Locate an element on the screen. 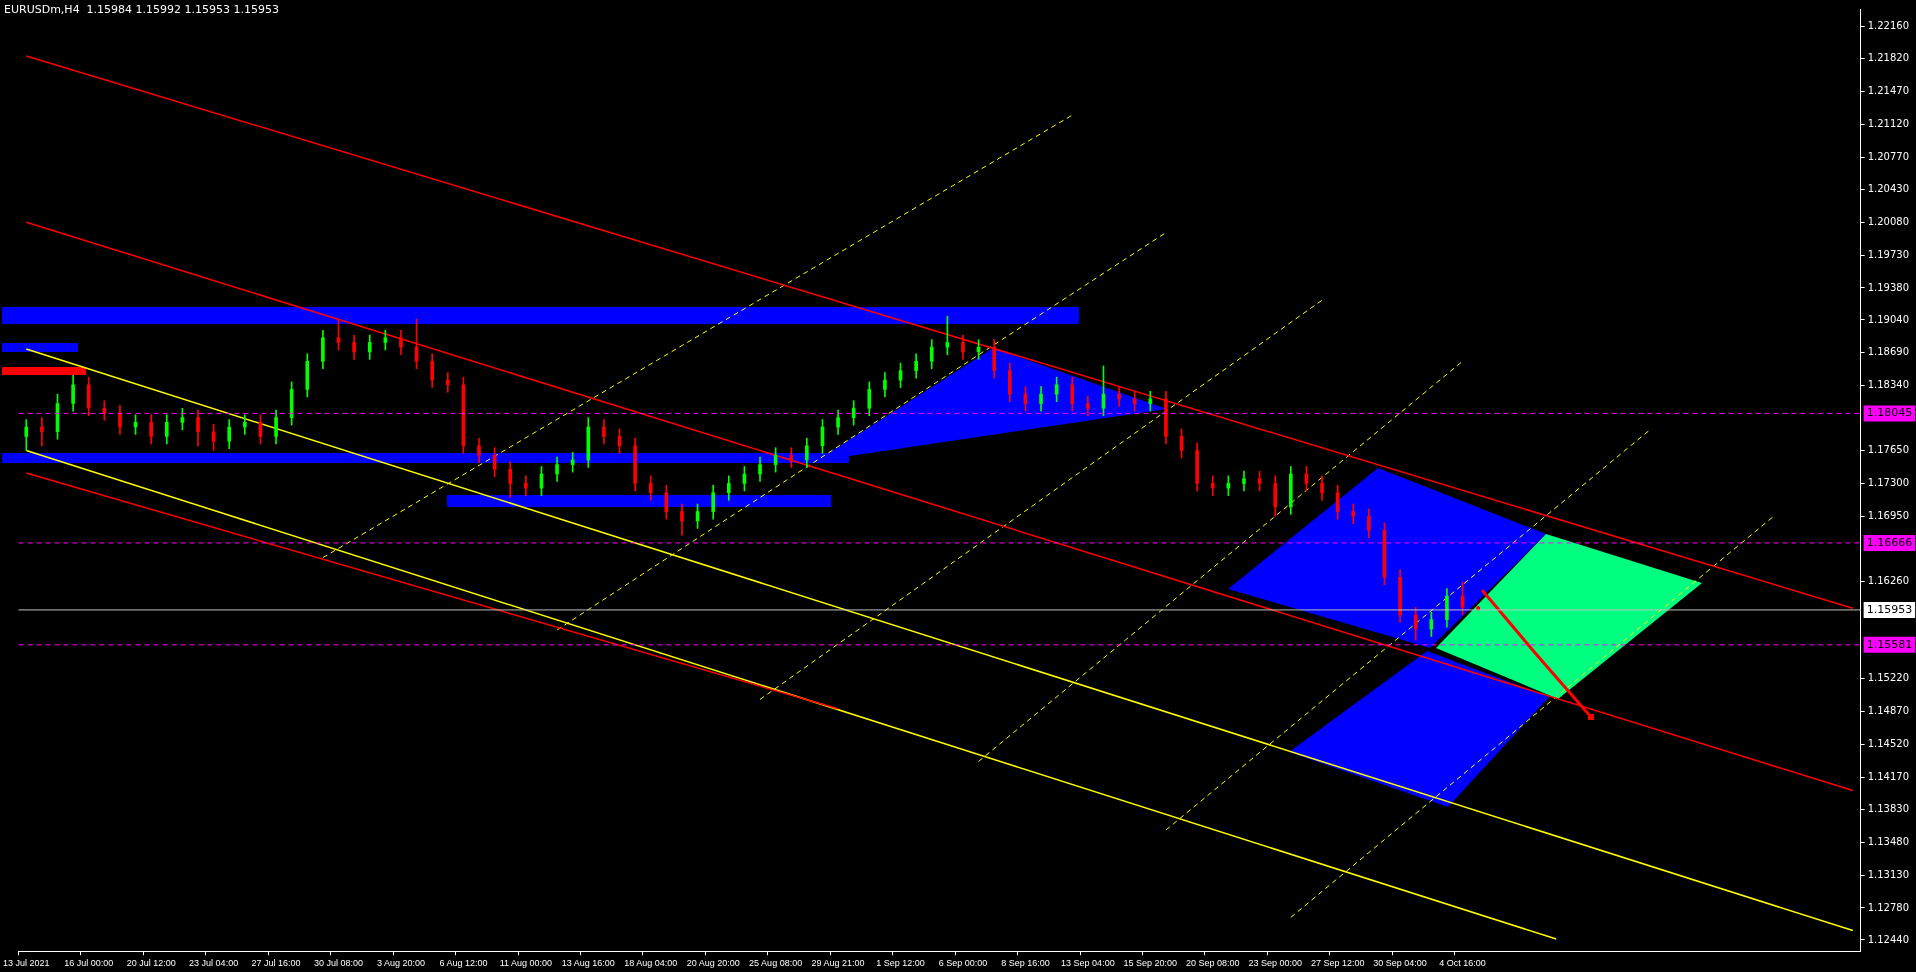  y-tick-label: 1.17650 is located at coordinates (1888, 450).